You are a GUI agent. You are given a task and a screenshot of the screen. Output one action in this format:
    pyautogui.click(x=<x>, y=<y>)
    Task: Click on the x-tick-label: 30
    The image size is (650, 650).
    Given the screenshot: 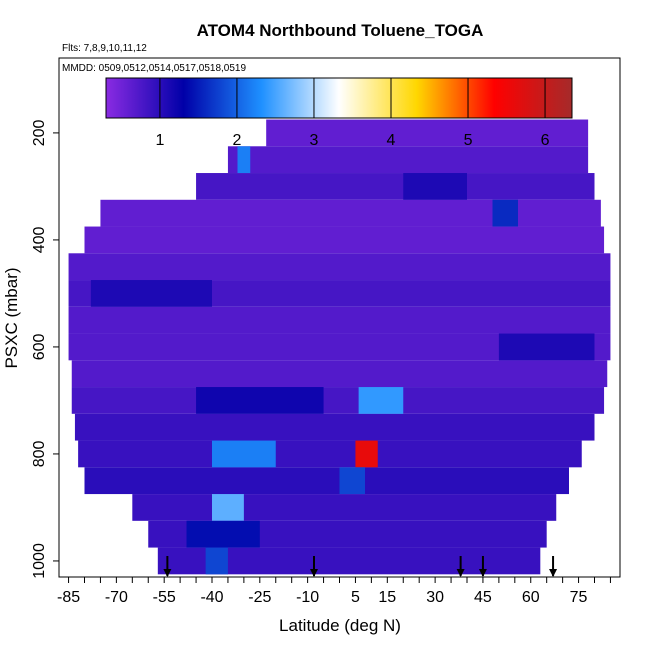 What is the action you would take?
    pyautogui.click(x=435, y=597)
    